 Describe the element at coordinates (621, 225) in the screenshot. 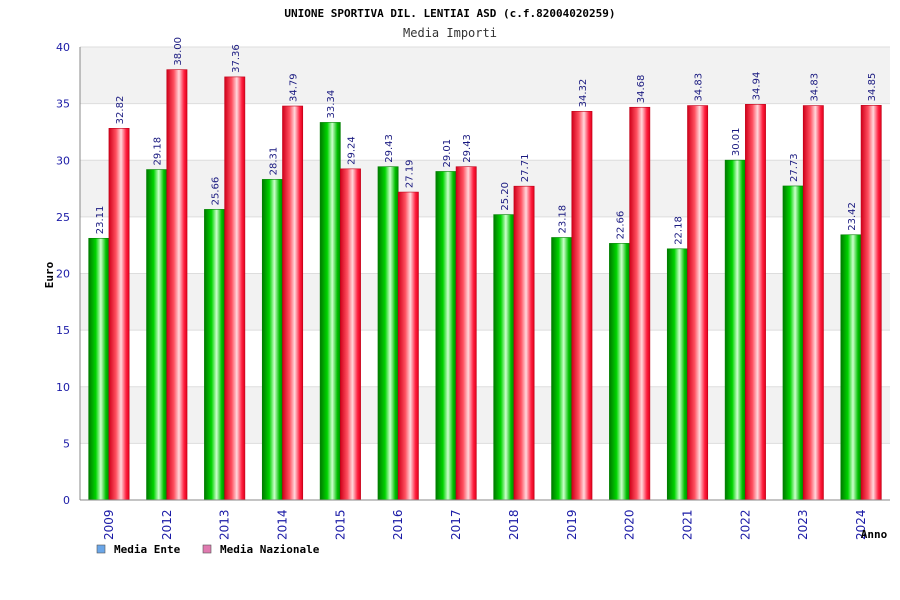

I see `data-label: 22.66` at that location.